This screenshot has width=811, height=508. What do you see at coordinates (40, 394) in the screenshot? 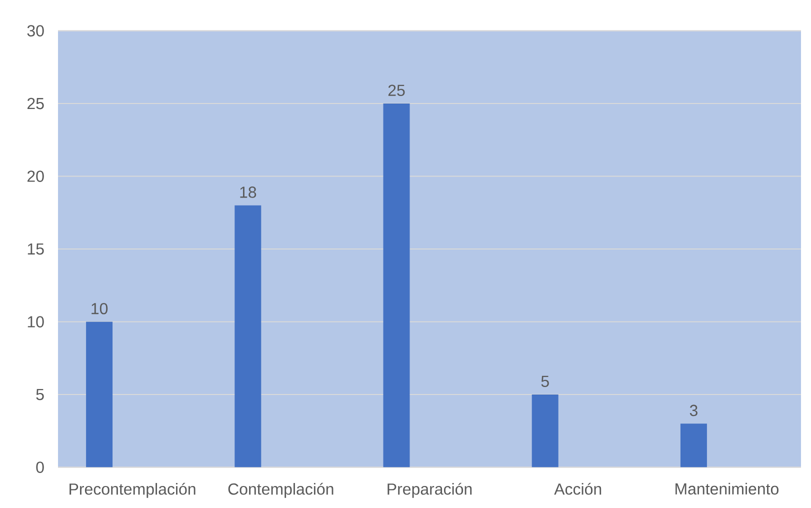
I see `y-tick-label: 5` at bounding box center [40, 394].